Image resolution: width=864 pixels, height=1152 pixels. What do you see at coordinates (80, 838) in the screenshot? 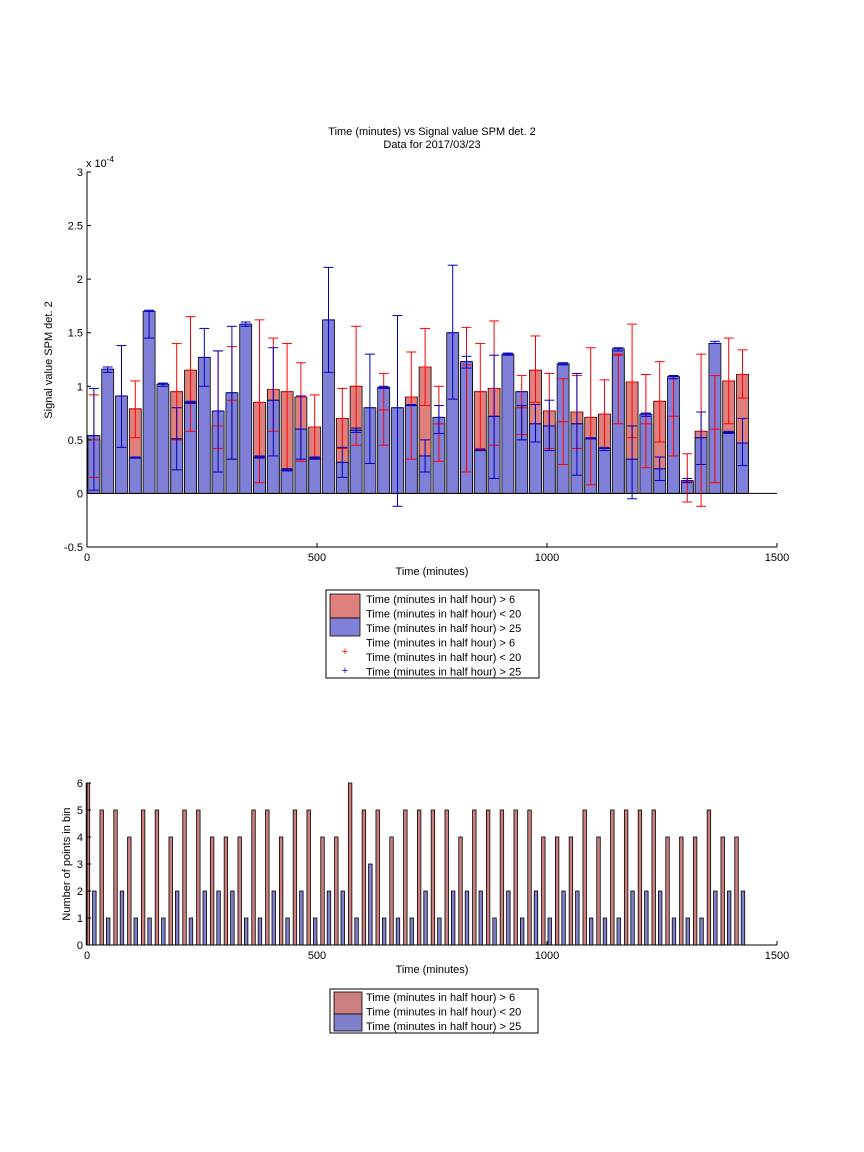
I see `y-tick-label: 4` at bounding box center [80, 838].